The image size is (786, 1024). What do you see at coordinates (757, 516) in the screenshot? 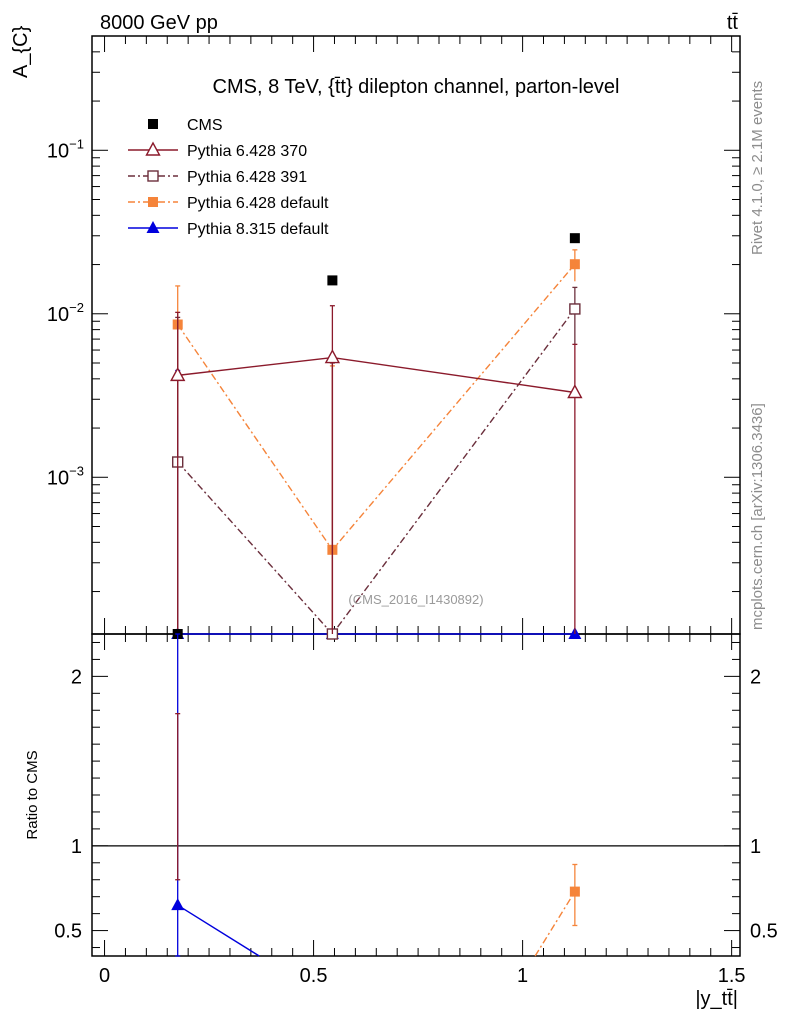
I see `mcplots-label: mcplots.cern.ch [arXiv:1306.3436]` at bounding box center [757, 516].